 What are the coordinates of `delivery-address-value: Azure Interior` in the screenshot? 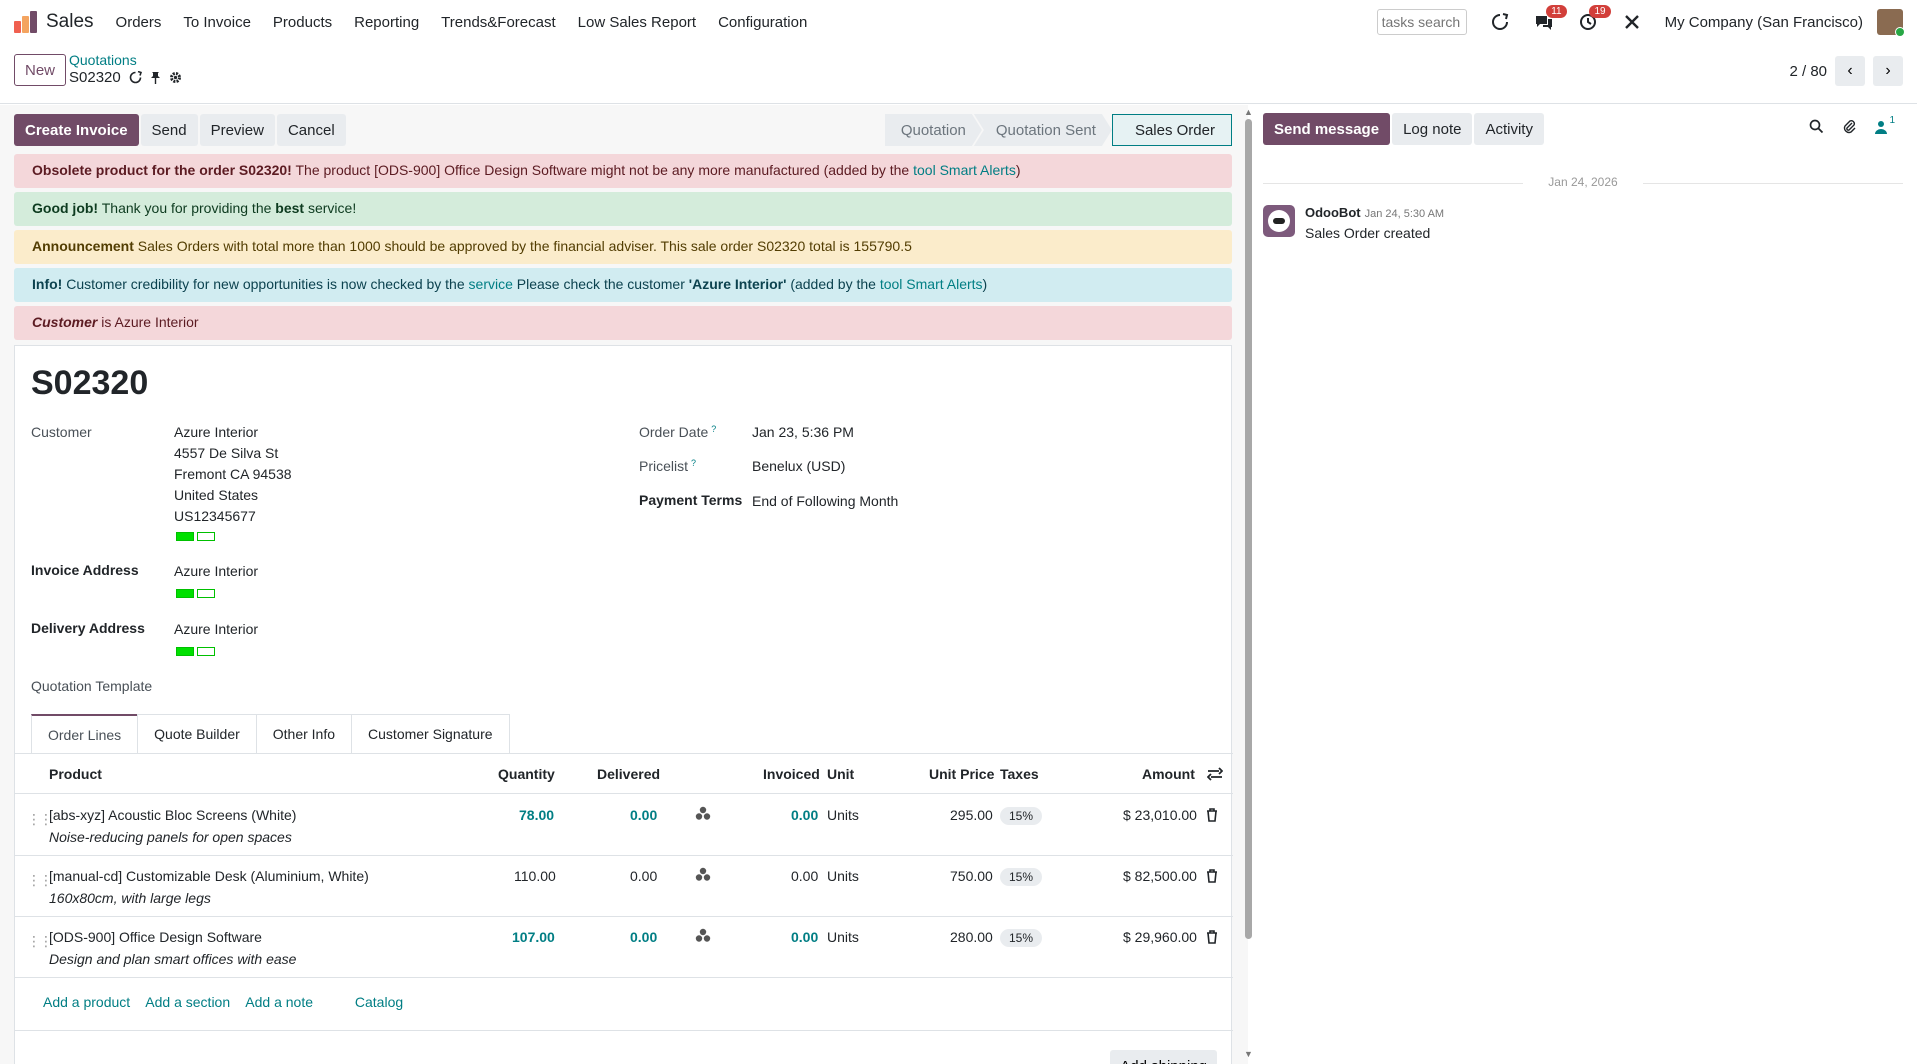 It's located at (216, 629).